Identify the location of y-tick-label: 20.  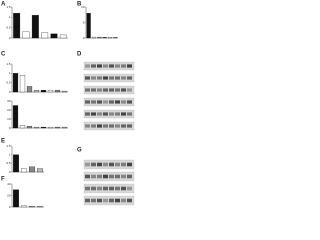
(9, 110).